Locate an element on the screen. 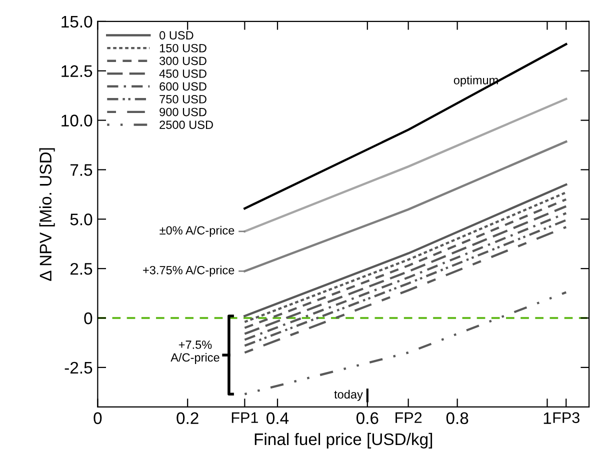 The width and height of the screenshot is (592, 476). x-axis-title: Final fuel price [USD/kg] is located at coordinates (343, 440).